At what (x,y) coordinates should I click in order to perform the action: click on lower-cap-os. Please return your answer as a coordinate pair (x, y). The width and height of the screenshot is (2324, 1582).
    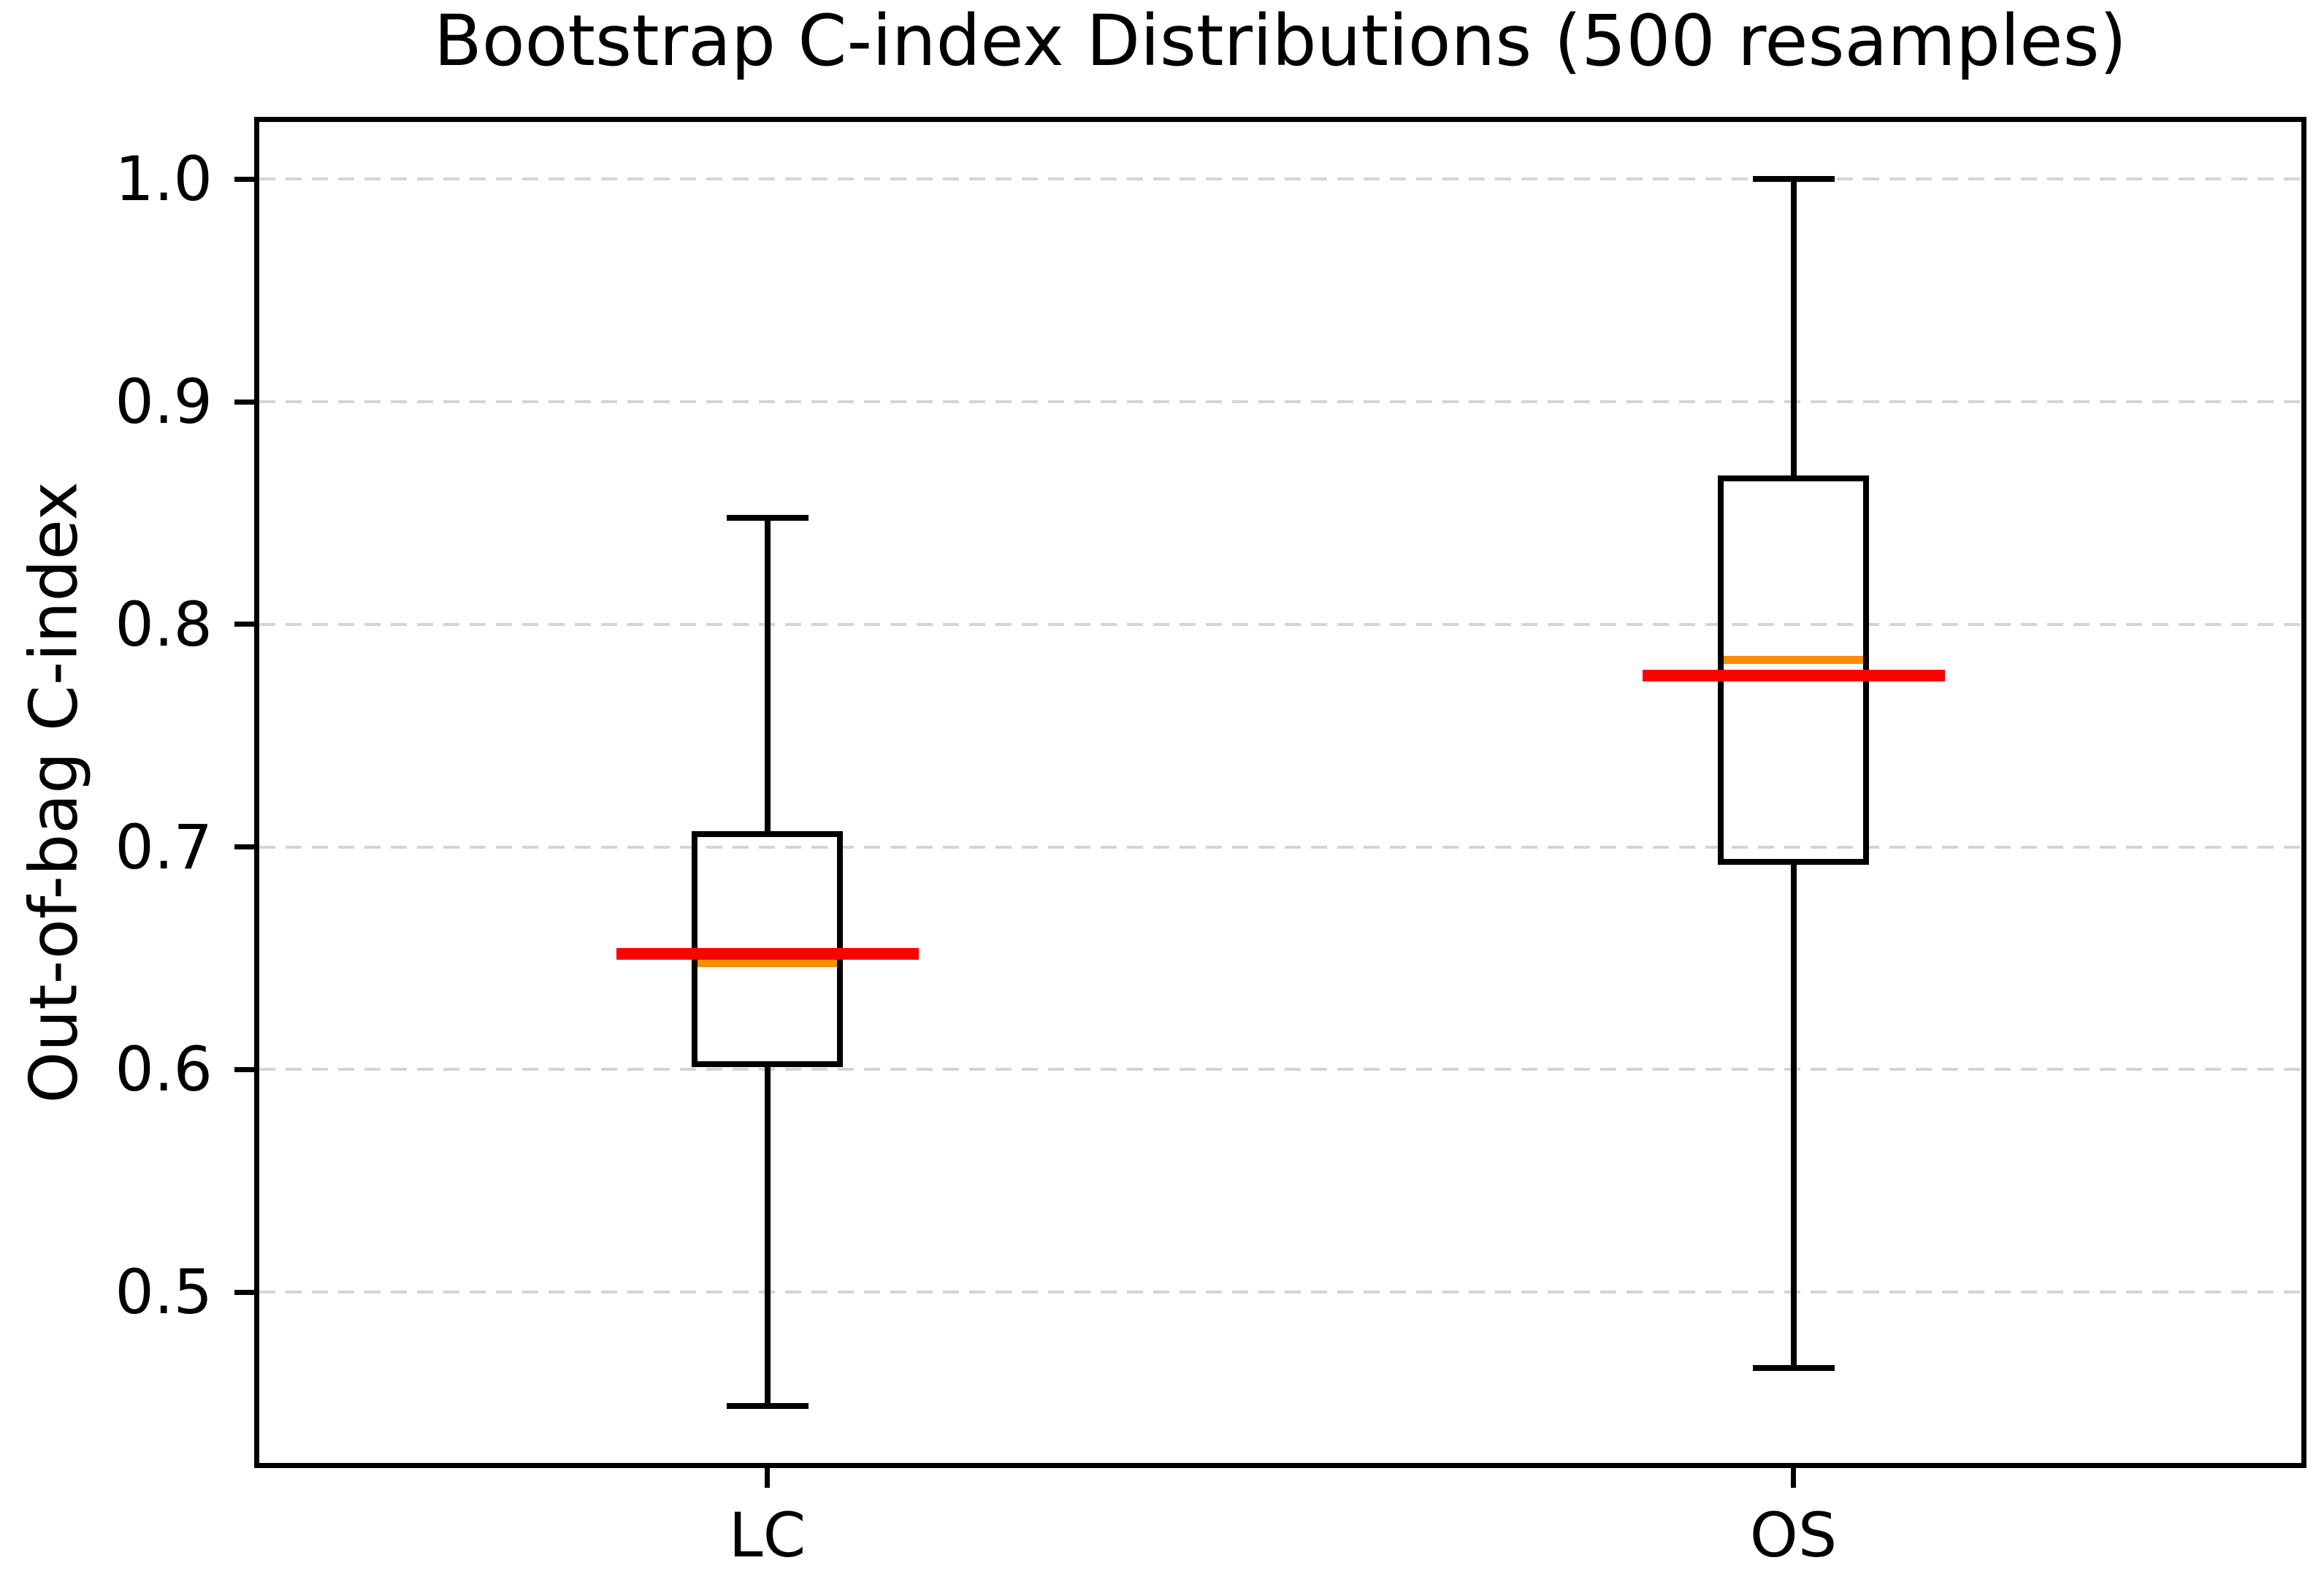
    Looking at the image, I should click on (1793, 1367).